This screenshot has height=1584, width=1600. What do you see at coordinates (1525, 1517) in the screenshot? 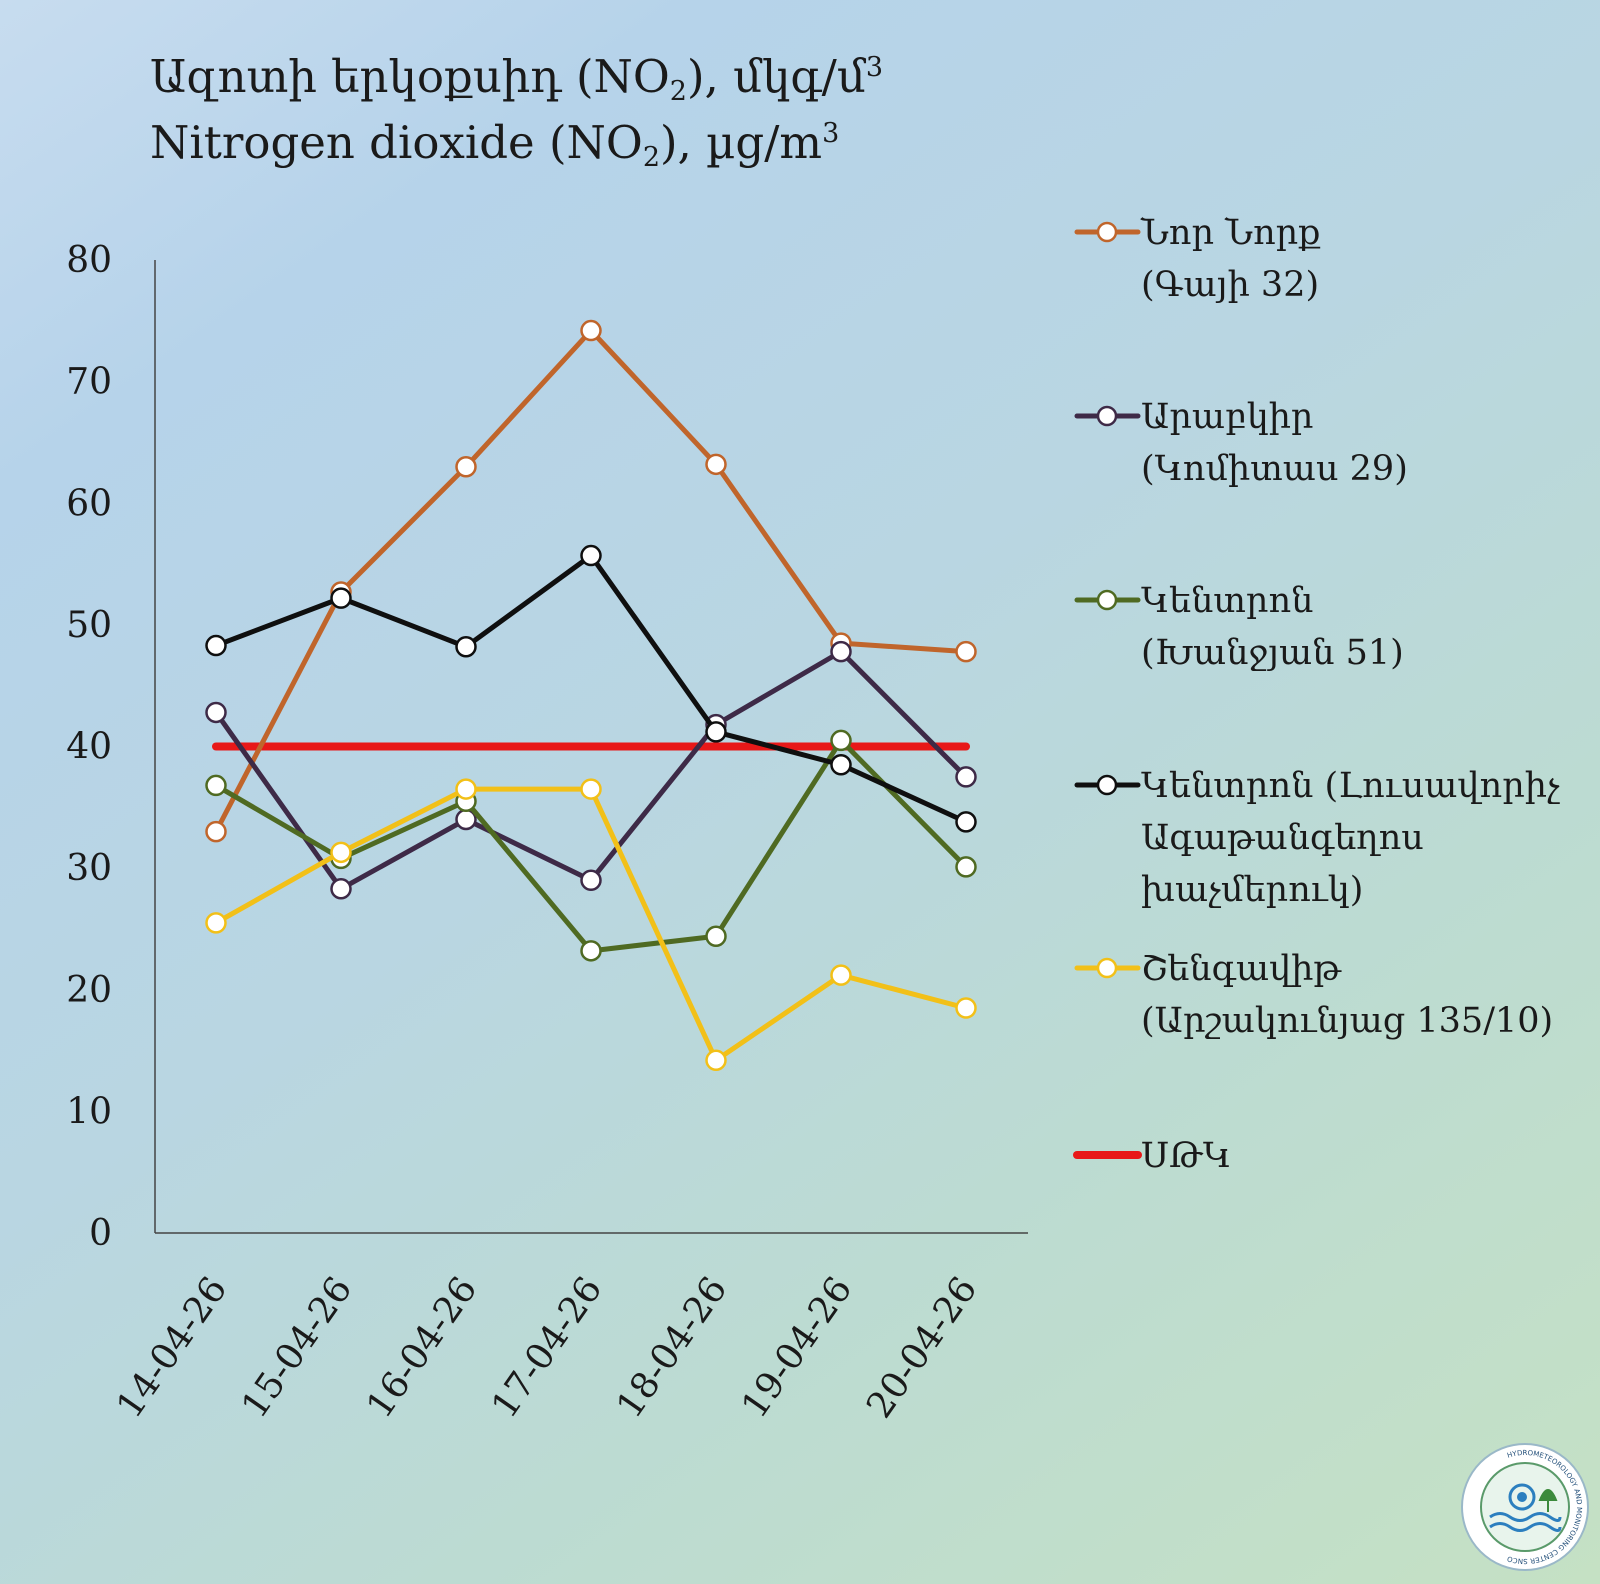
I see `logo-wave-icon` at bounding box center [1525, 1517].